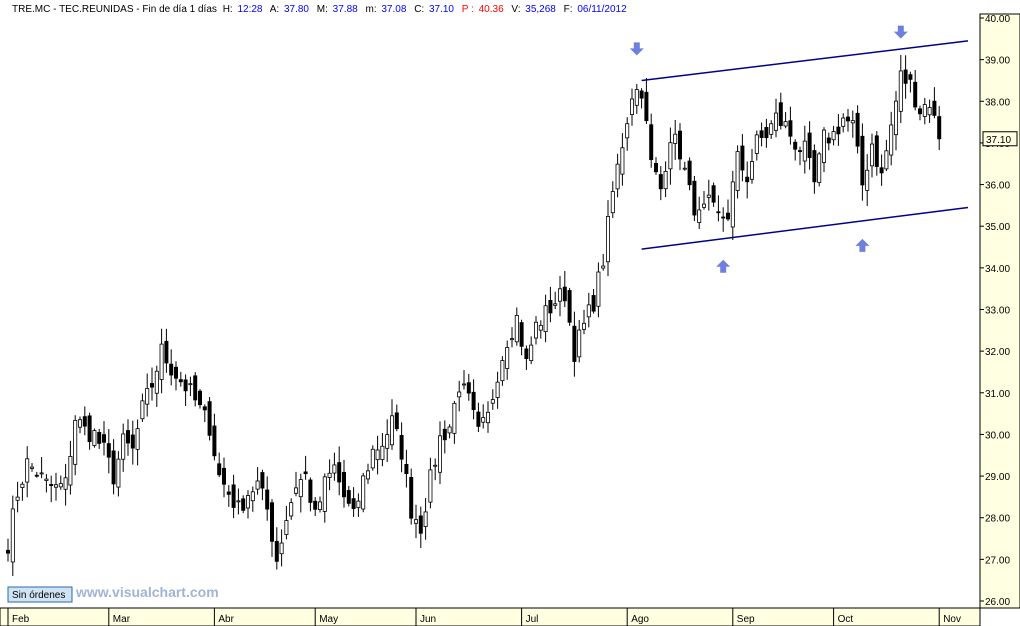  What do you see at coordinates (568, 9) in the screenshot?
I see `header-f-label: F:` at bounding box center [568, 9].